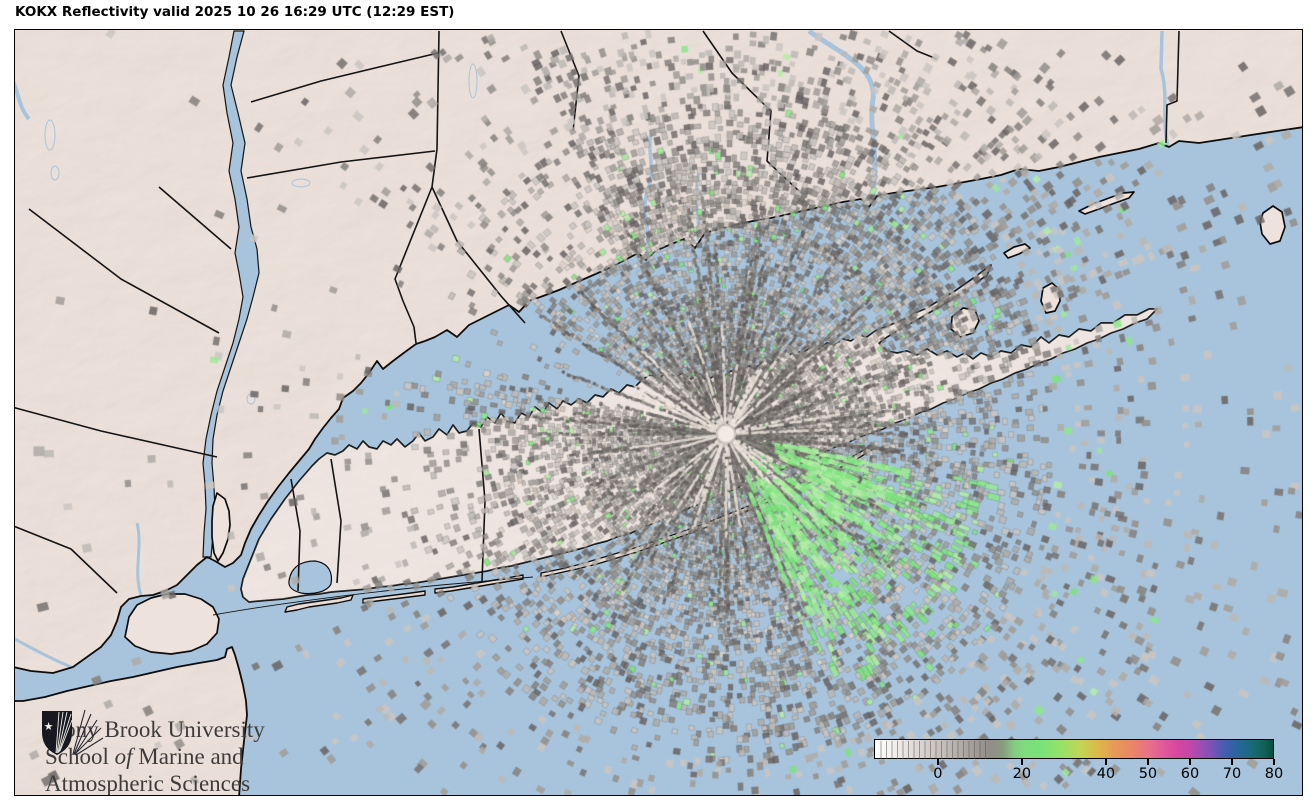 This screenshot has width=1316, height=811. What do you see at coordinates (148, 783) in the screenshot?
I see `logo-line-3: Atmospheric Sciences` at bounding box center [148, 783].